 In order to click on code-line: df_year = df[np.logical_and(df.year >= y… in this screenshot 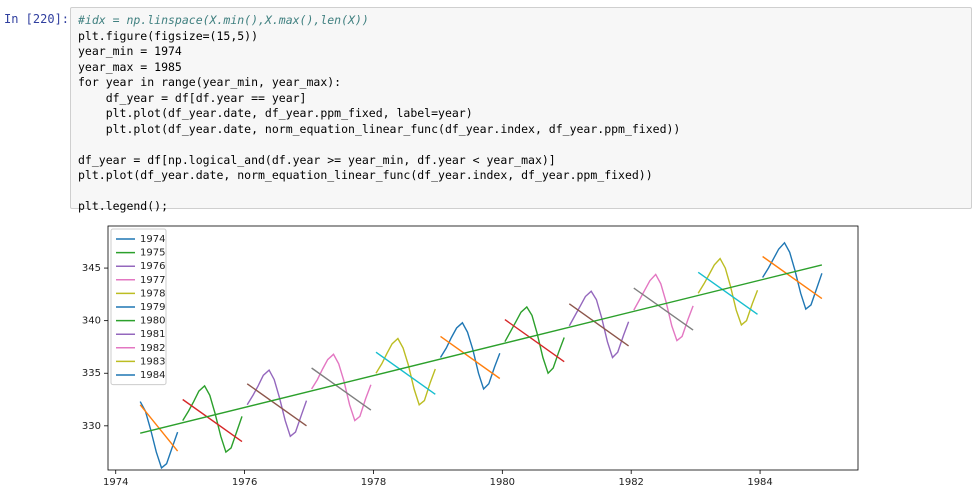, I will do `click(317, 159)`.